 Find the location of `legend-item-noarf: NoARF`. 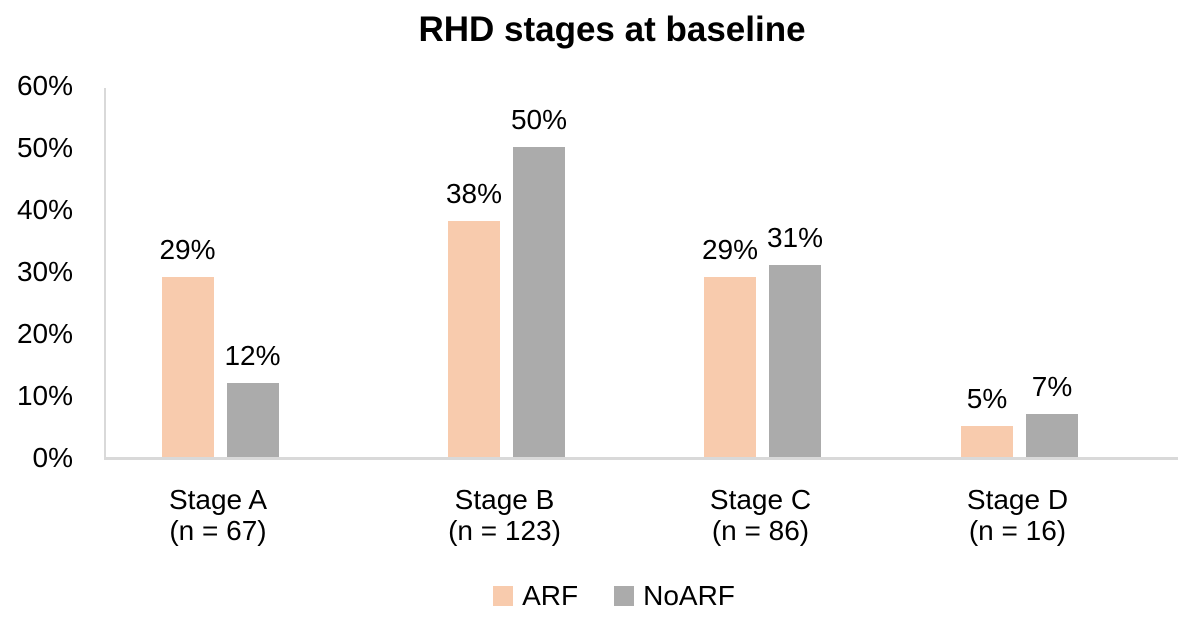

legend-item-noarf: NoARF is located at coordinates (674, 596).